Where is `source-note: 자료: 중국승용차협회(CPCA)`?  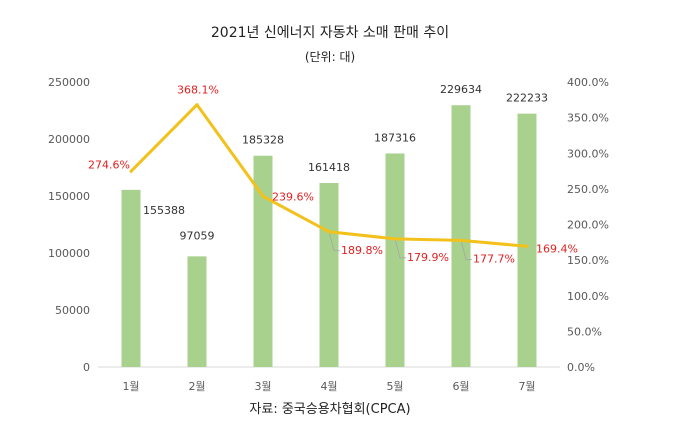
source-note: 자료: 중국승용차협회(CPCA) is located at coordinates (329, 409).